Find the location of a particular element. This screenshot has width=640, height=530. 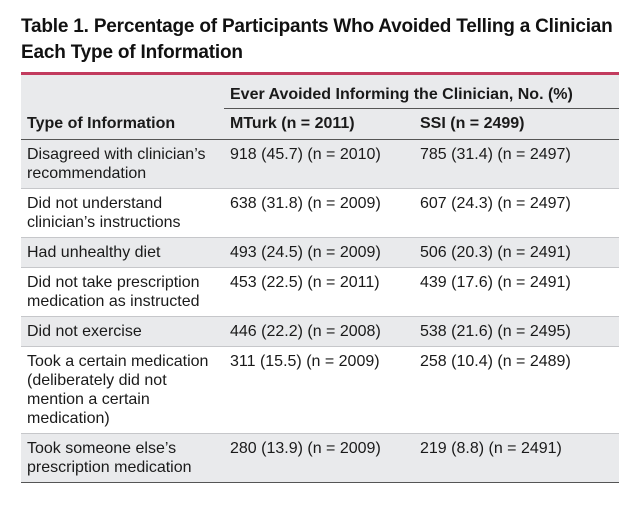

cell-mturk: 918 (45.7) (n = 2010) is located at coordinates (319, 164).